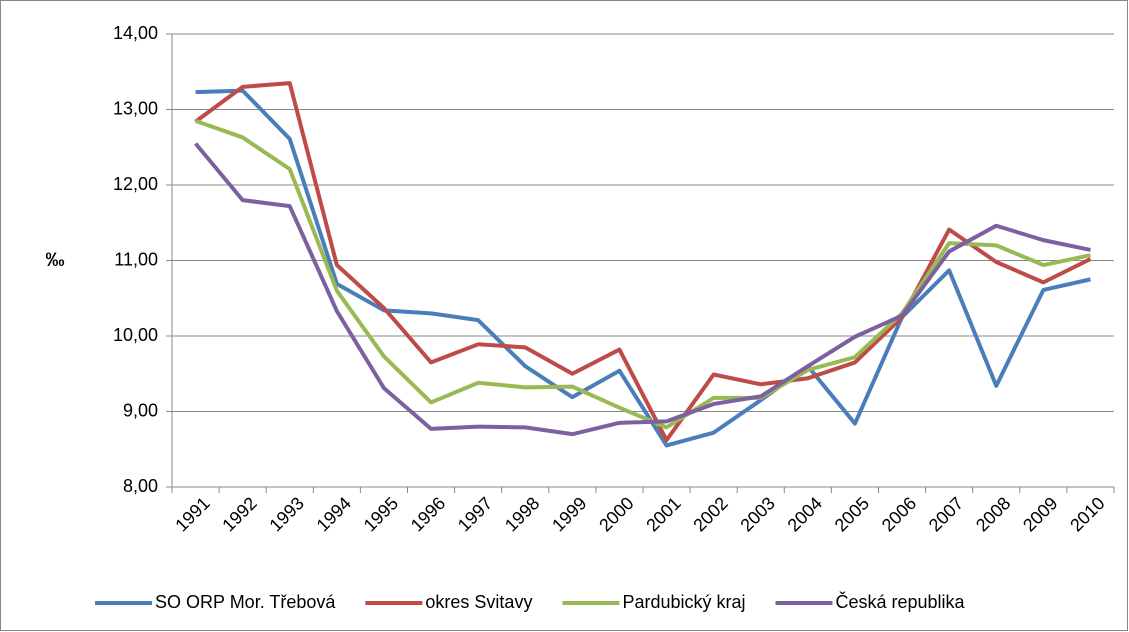 The height and width of the screenshot is (632, 1129). What do you see at coordinates (136, 259) in the screenshot?
I see `y-tick-label: 11,00` at bounding box center [136, 259].